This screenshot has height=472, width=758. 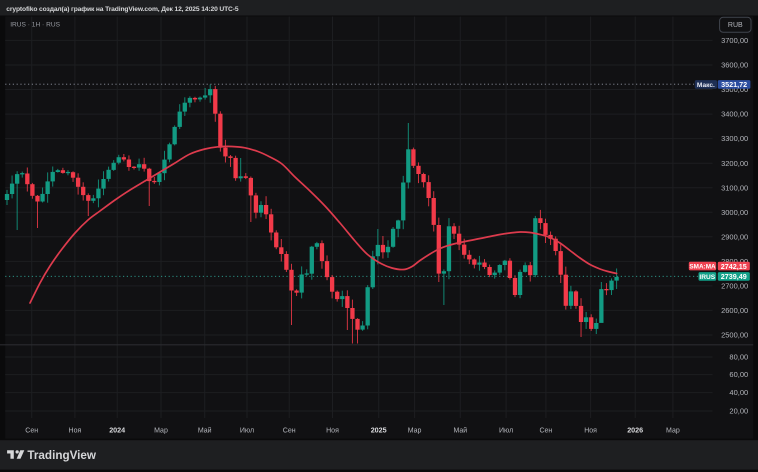 What do you see at coordinates (734, 89) in the screenshot?
I see `svg-text: 3500,00` at bounding box center [734, 89].